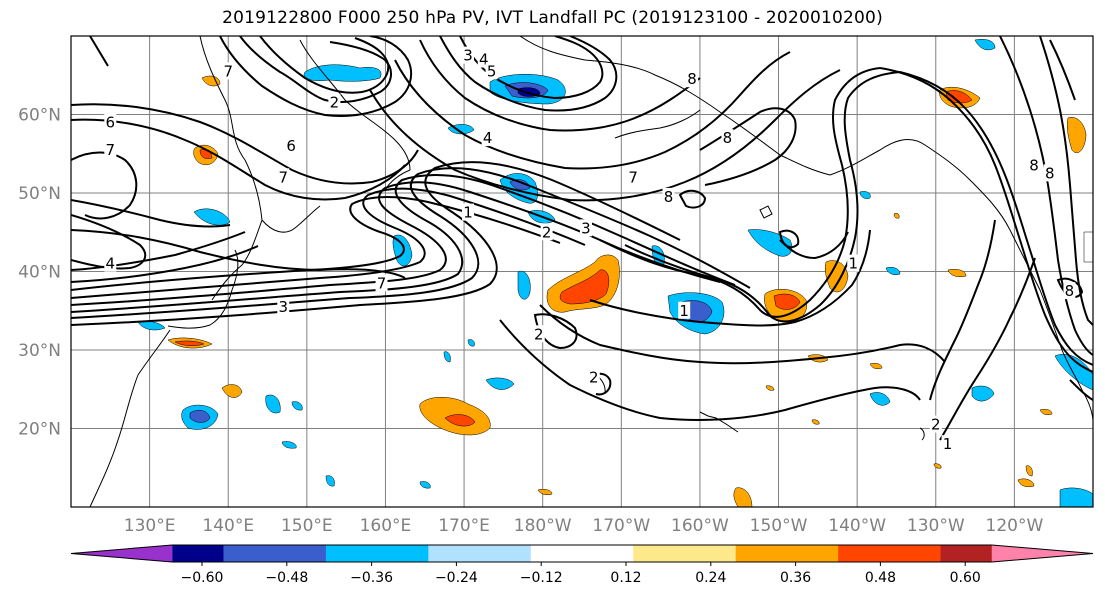  I want to click on lat-tick-label: 40°N, so click(39, 273).